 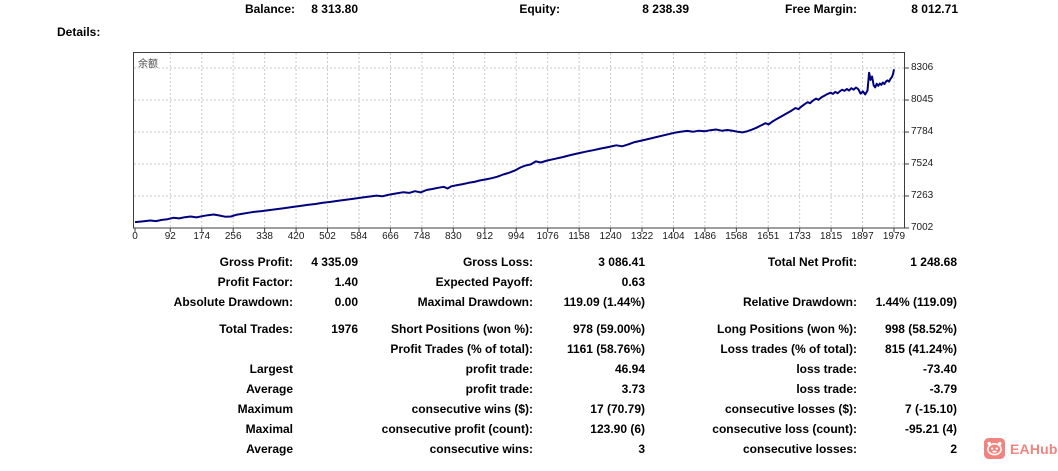 I want to click on details-heading: Details:, so click(x=79, y=32).